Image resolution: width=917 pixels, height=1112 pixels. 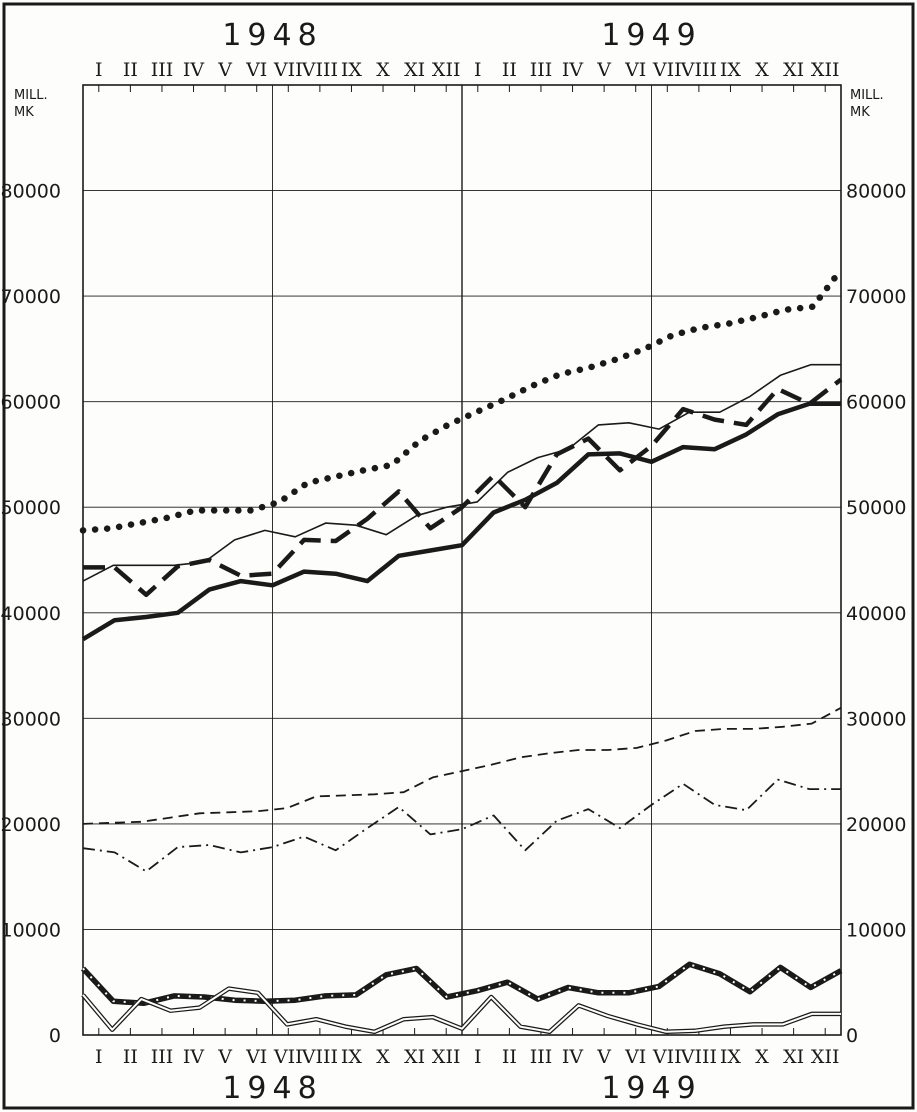 I want to click on unit-label-left: MILL., so click(x=31, y=95).